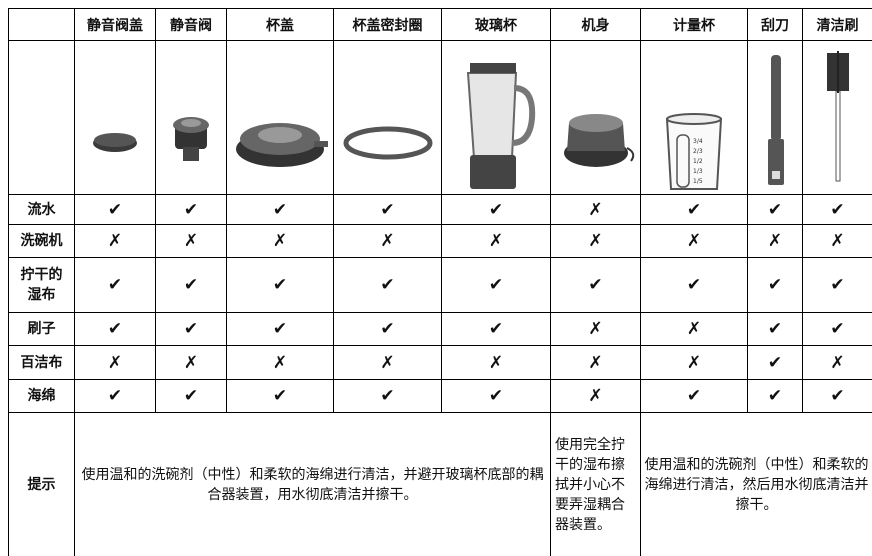  I want to click on column-header: 计量杯, so click(694, 24).